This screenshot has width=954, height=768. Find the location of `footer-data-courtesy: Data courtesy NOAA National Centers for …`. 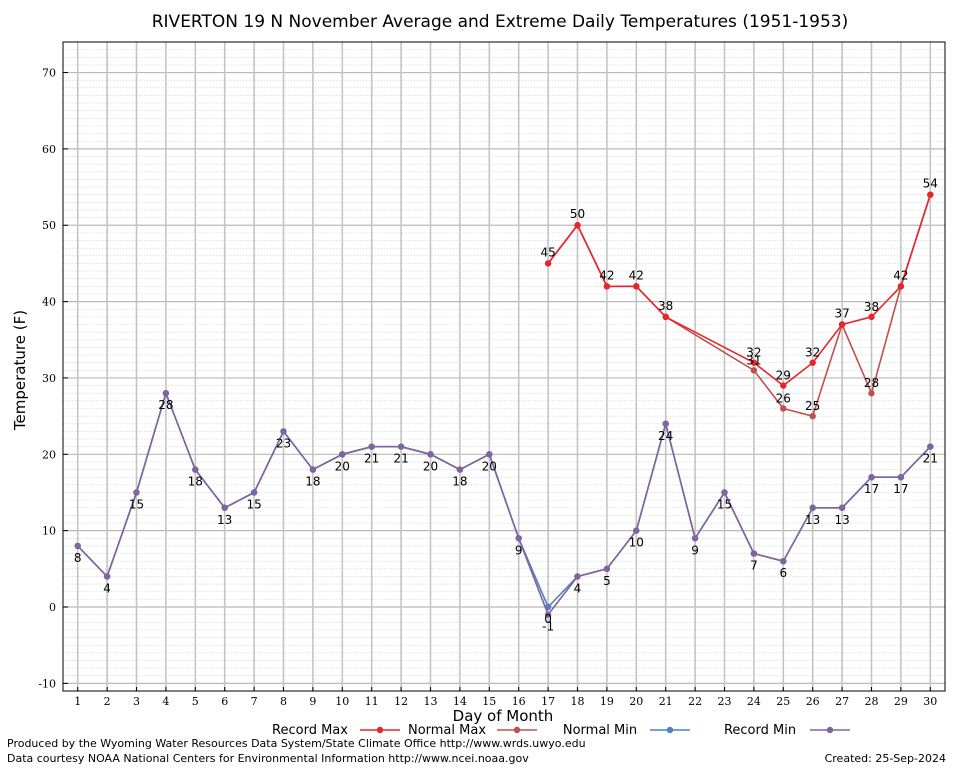

footer-data-courtesy: Data courtesy NOAA National Centers for … is located at coordinates (268, 758).